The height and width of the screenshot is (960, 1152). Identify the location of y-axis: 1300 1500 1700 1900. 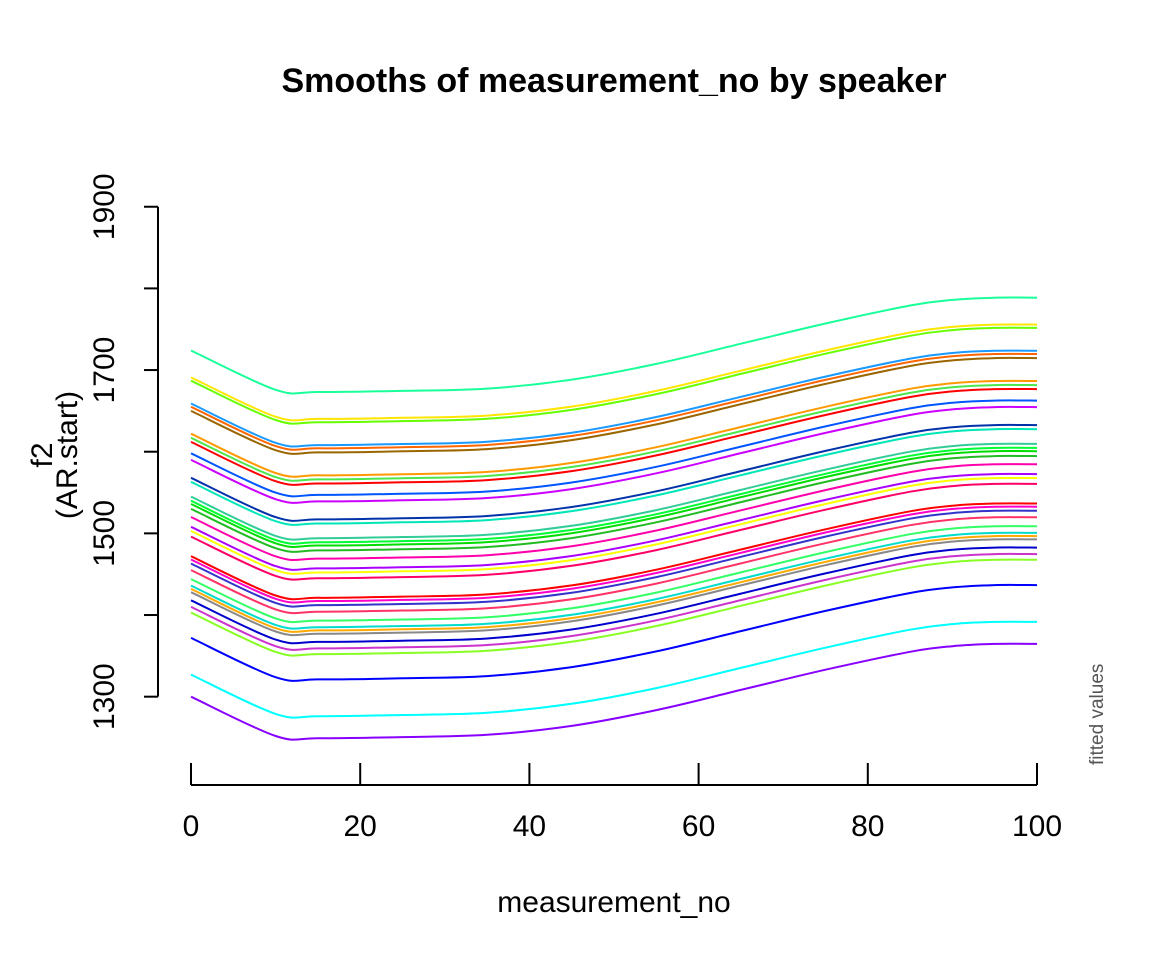
(123, 451).